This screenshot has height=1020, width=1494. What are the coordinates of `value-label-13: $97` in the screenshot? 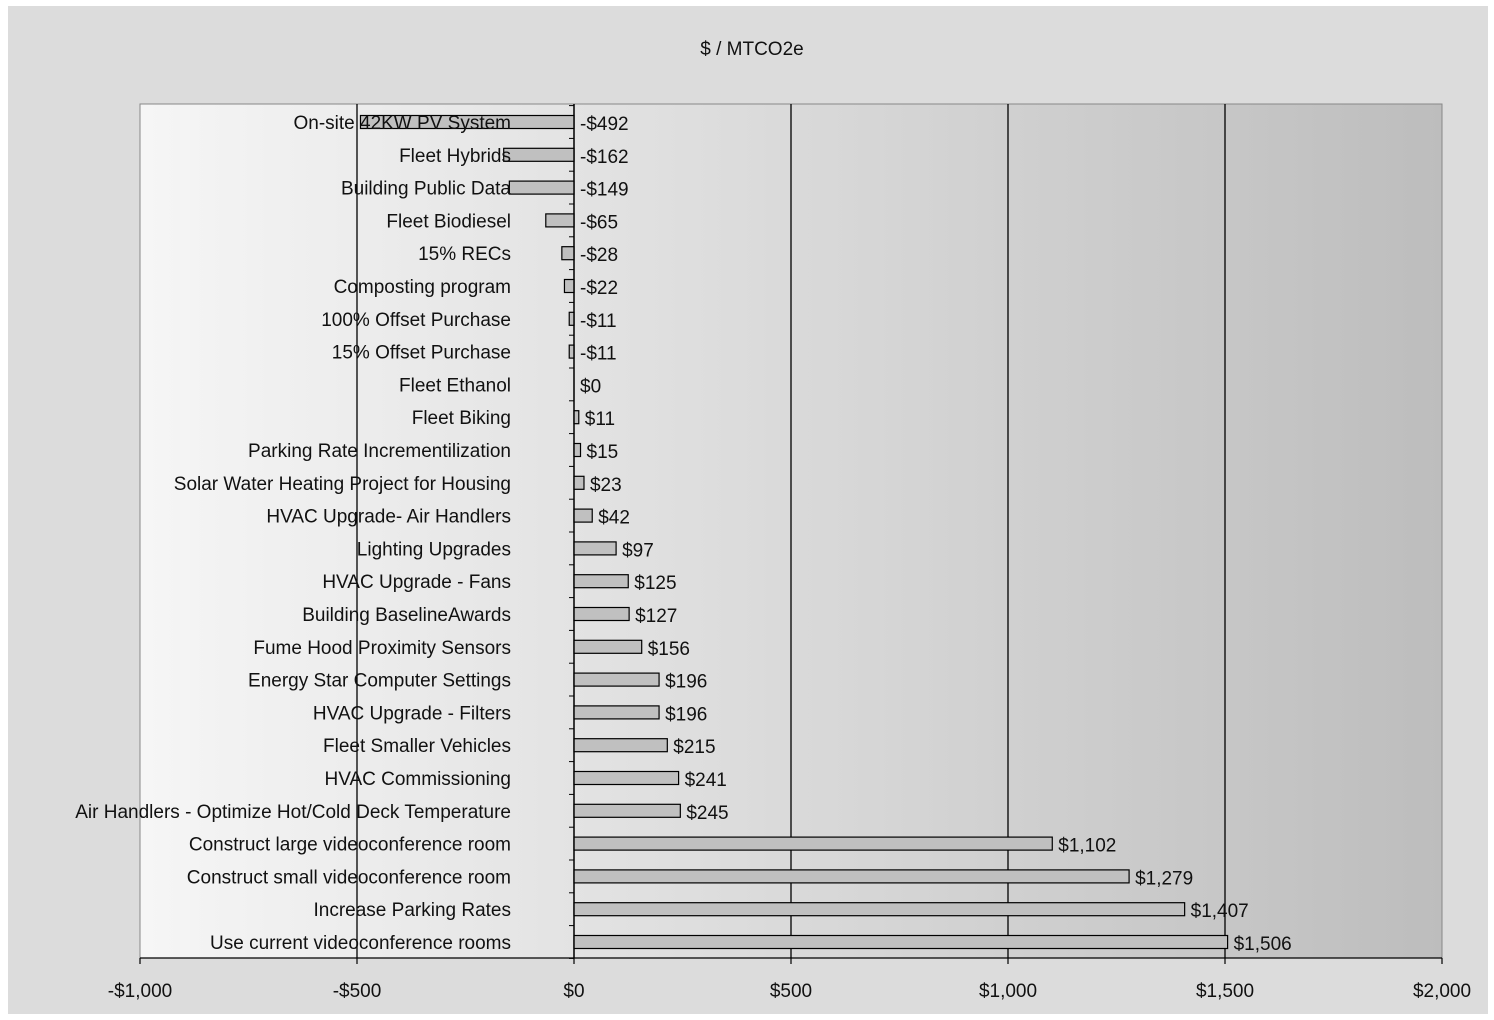 It's located at (638, 550).